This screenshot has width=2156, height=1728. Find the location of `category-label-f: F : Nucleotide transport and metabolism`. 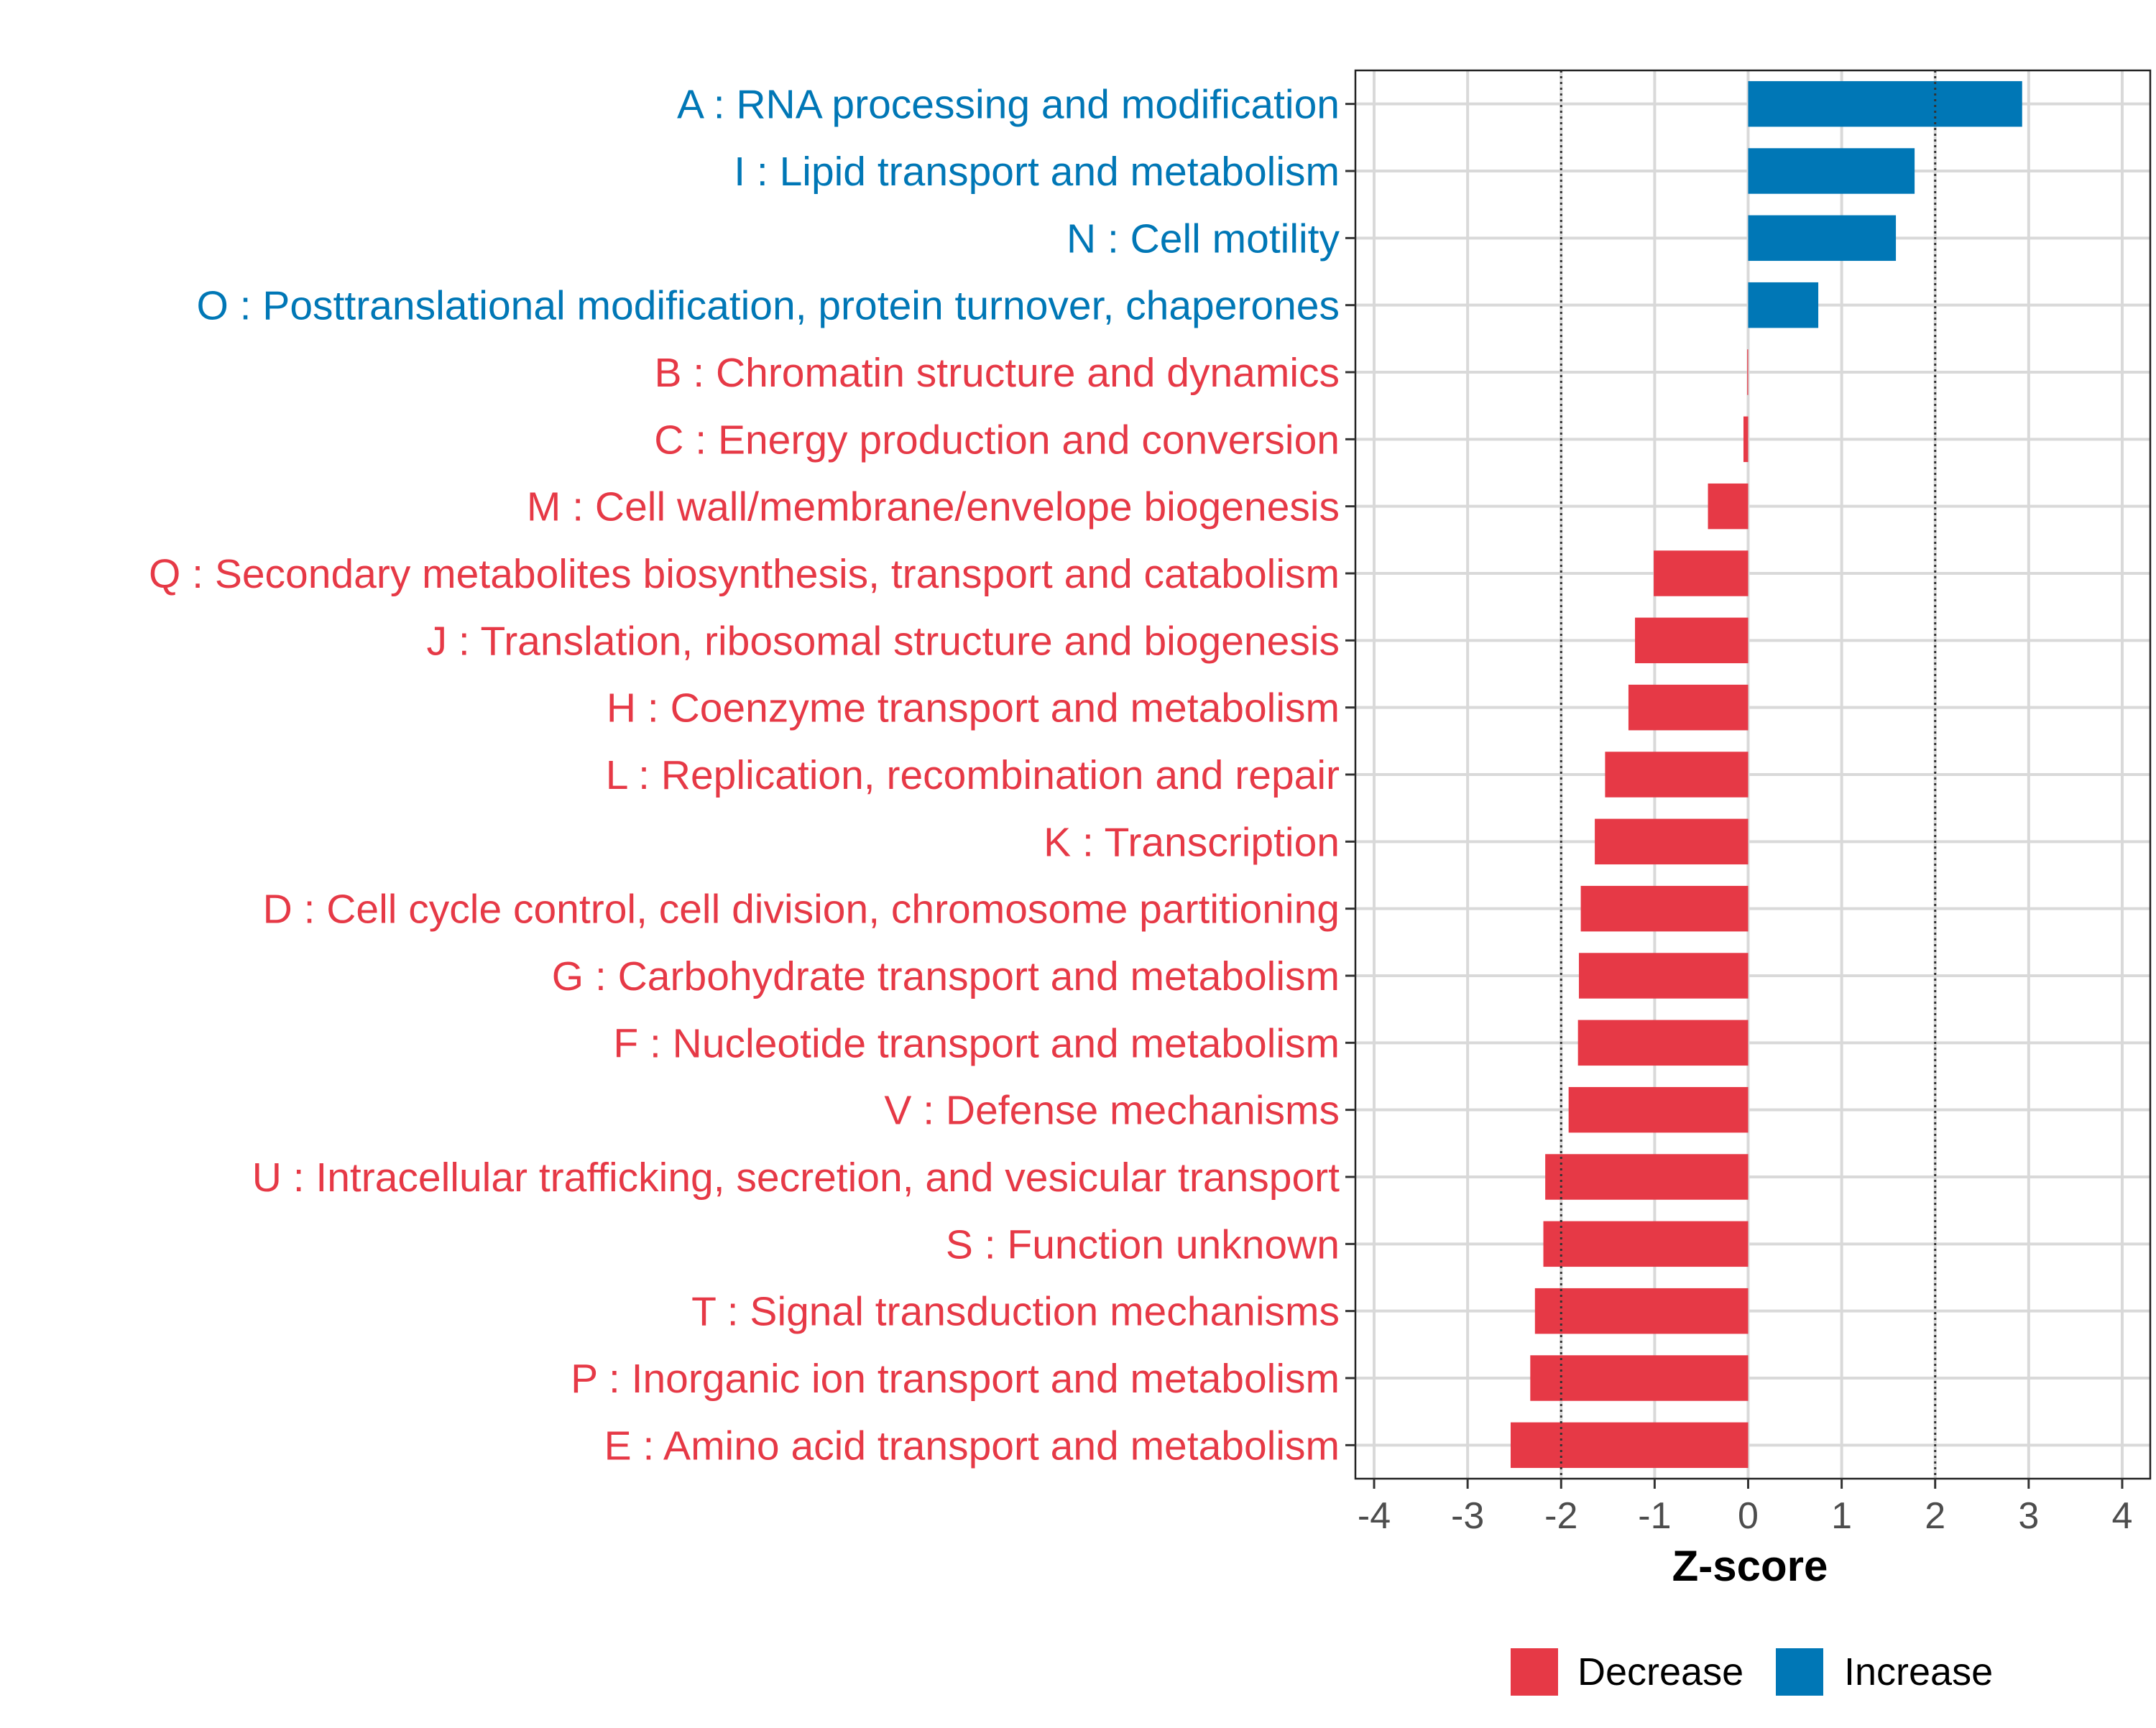

category-label-f: F : Nucleotide transport and metabolism is located at coordinates (977, 1043).